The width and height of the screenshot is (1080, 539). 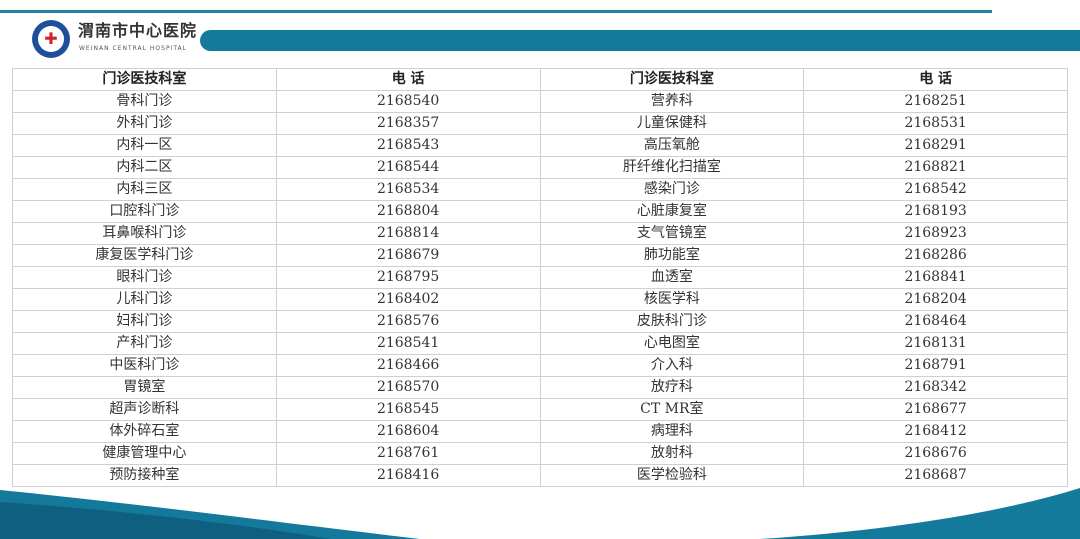 I want to click on phone-cell: 2168541, so click(x=408, y=343).